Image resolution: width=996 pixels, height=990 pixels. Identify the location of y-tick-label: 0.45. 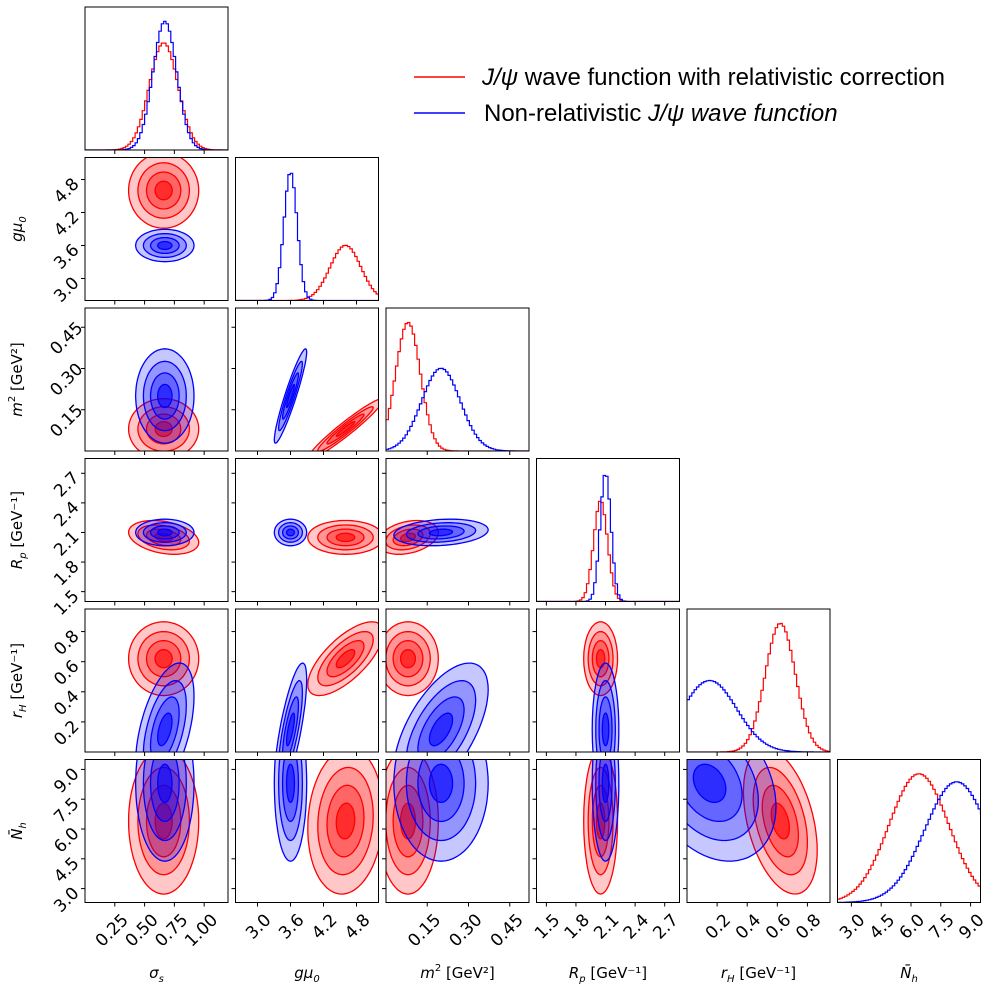
(66, 338).